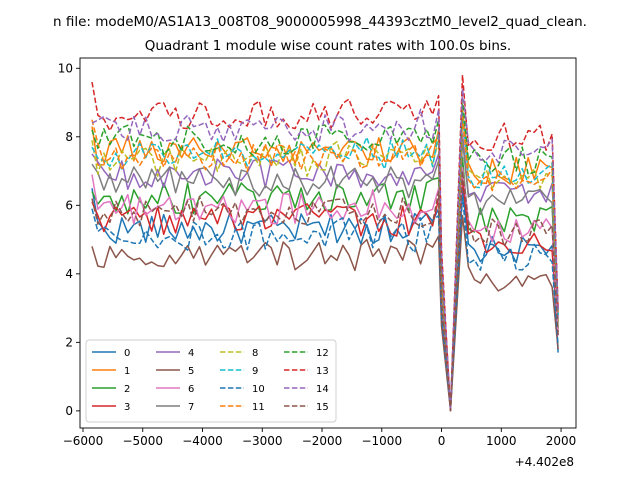 This screenshot has width=640, height=480. Describe the element at coordinates (142, 441) in the screenshot. I see `x-tick-label: −5000` at that location.